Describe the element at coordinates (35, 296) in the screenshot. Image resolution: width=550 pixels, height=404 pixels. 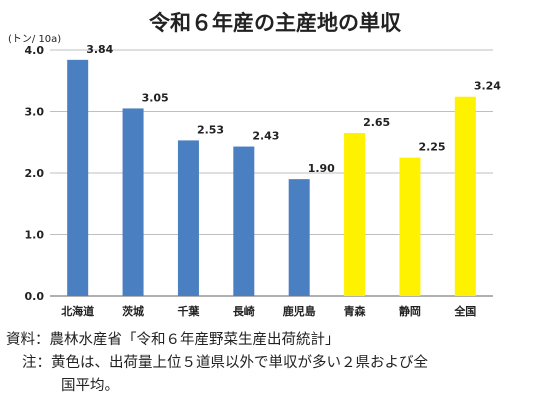
I see `y-tick-label: 0.0` at that location.